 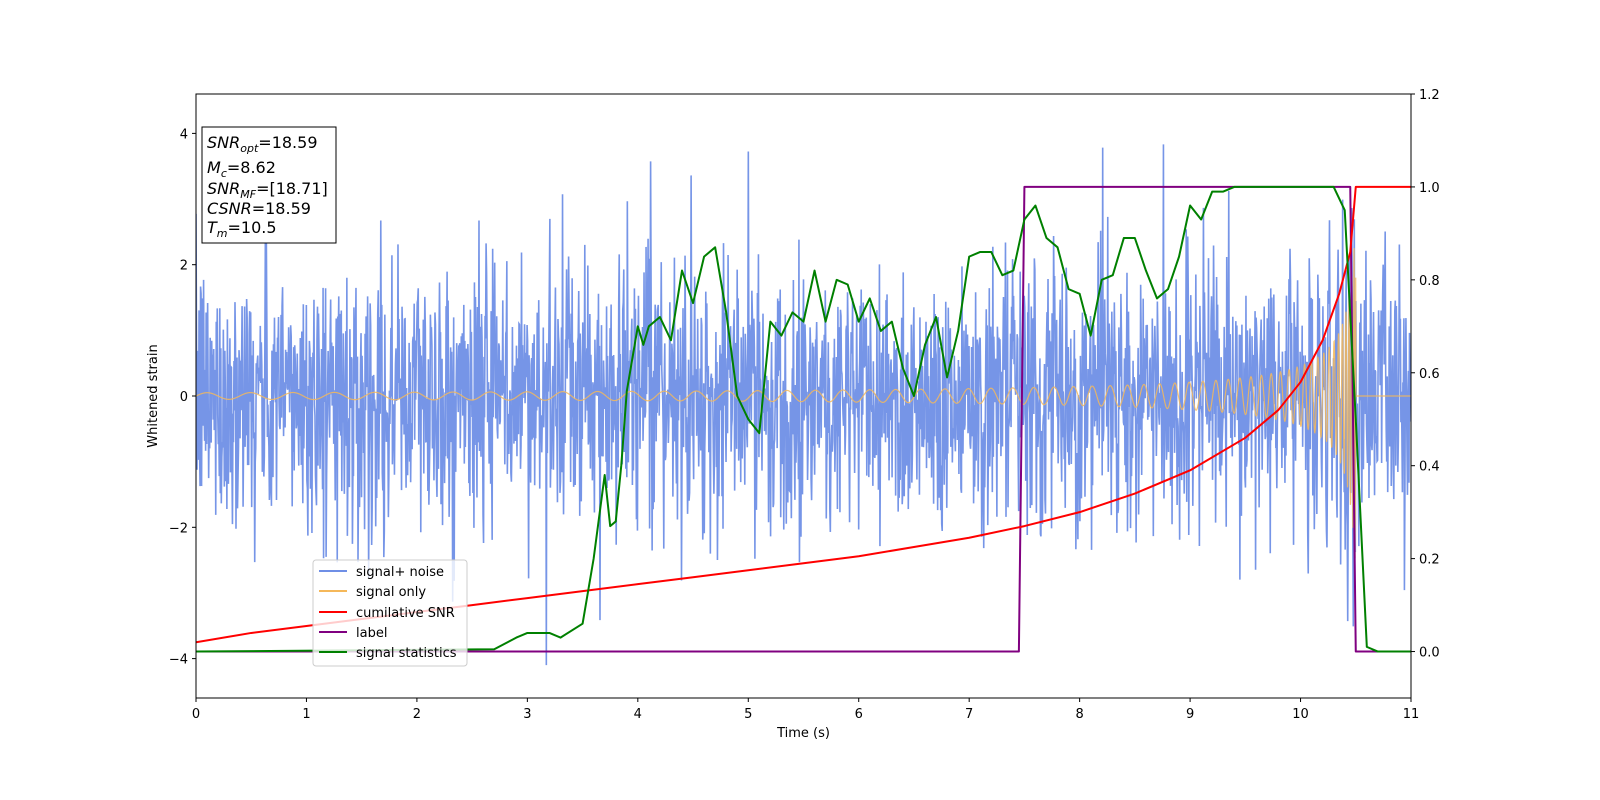 I want to click on annotation-mc-sub: c, so click(x=224, y=173).